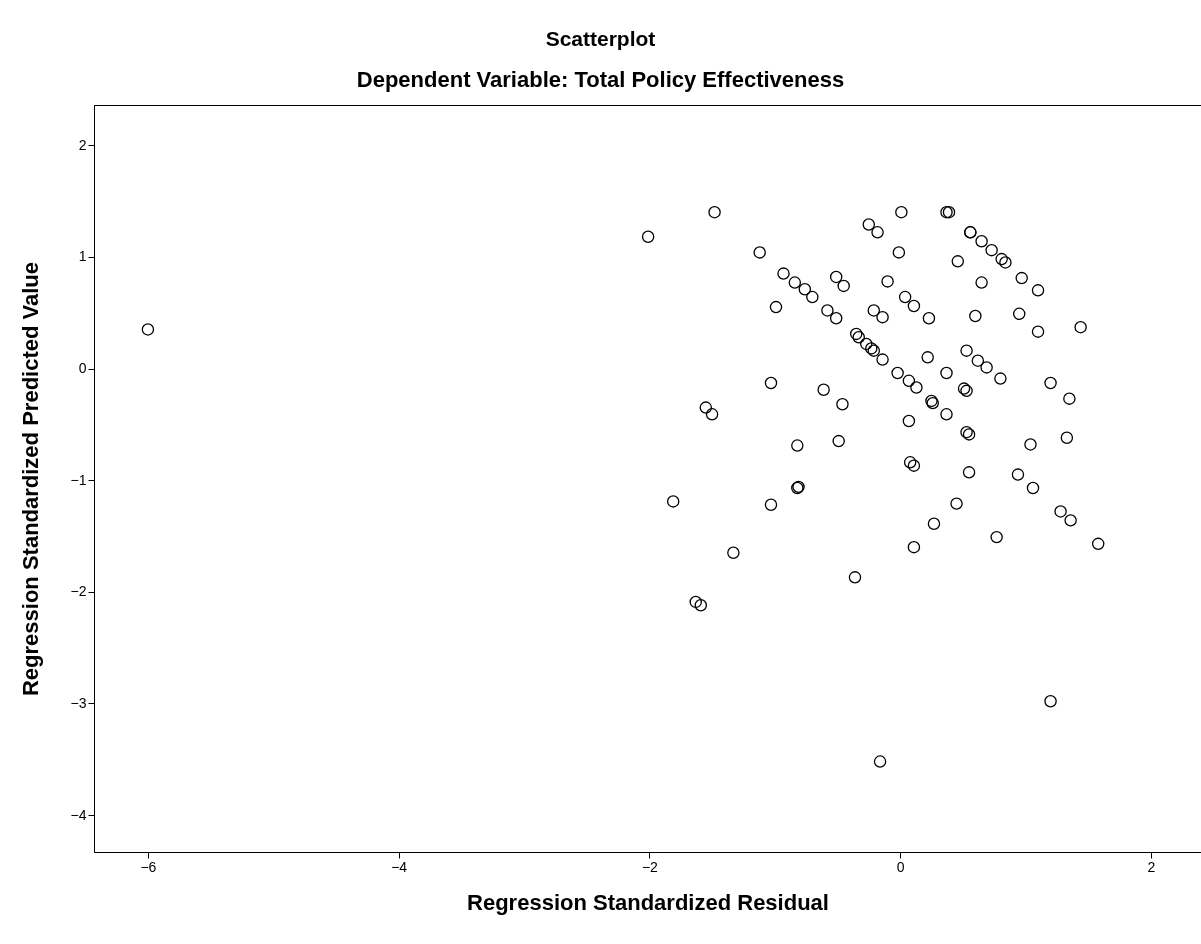 The width and height of the screenshot is (1201, 944). What do you see at coordinates (650, 866) in the screenshot?
I see `x-tick-label: −2` at bounding box center [650, 866].